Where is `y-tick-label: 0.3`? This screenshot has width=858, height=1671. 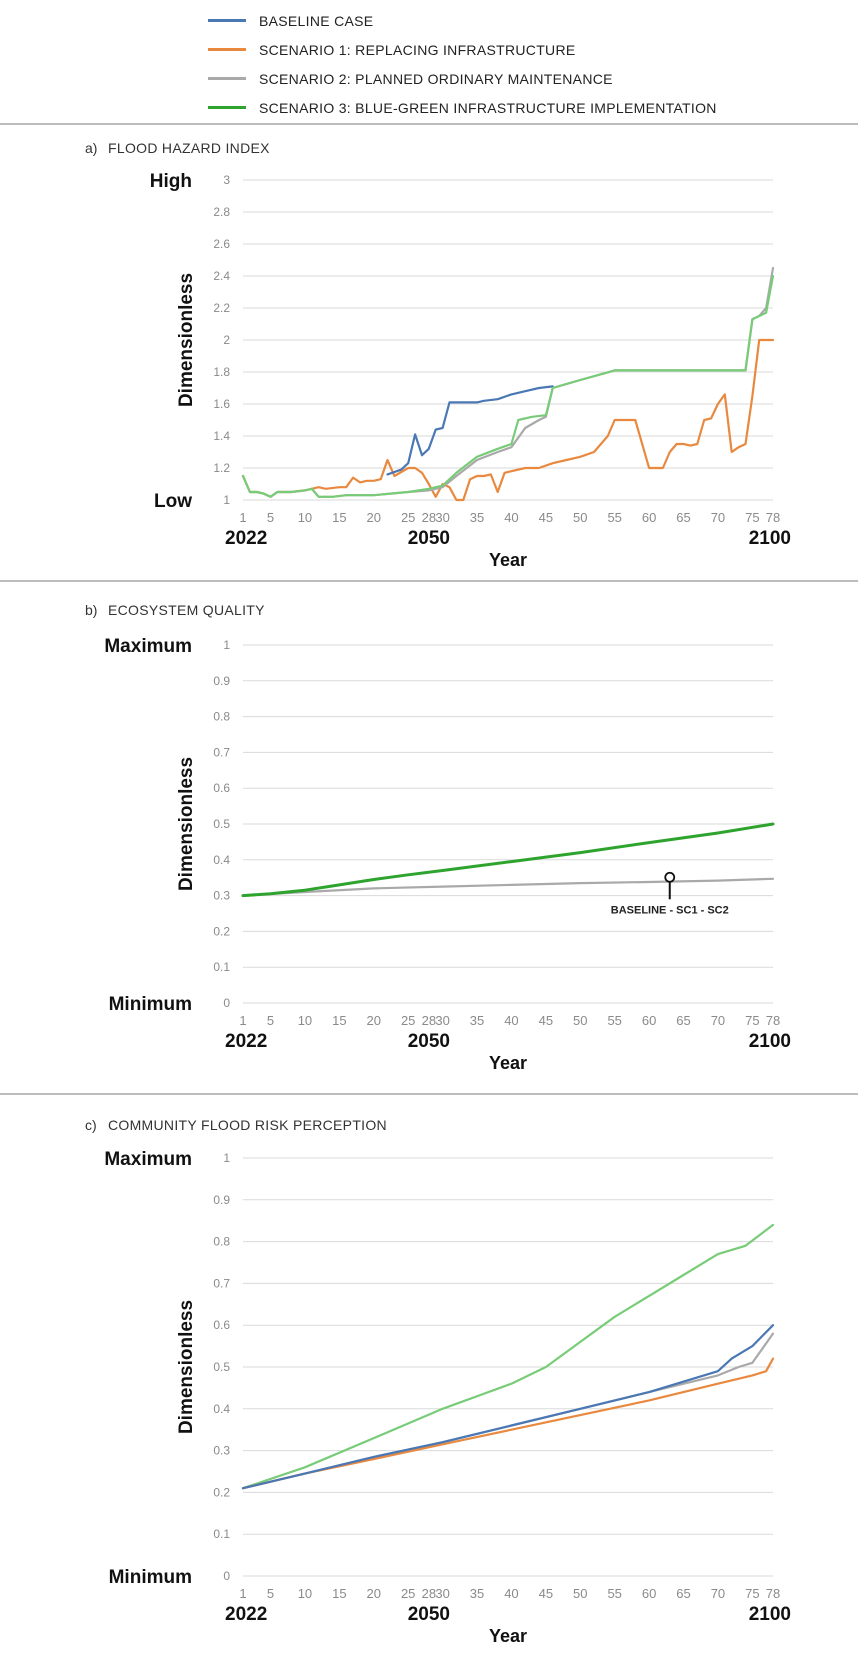 y-tick-label: 0.3 is located at coordinates (221, 1451).